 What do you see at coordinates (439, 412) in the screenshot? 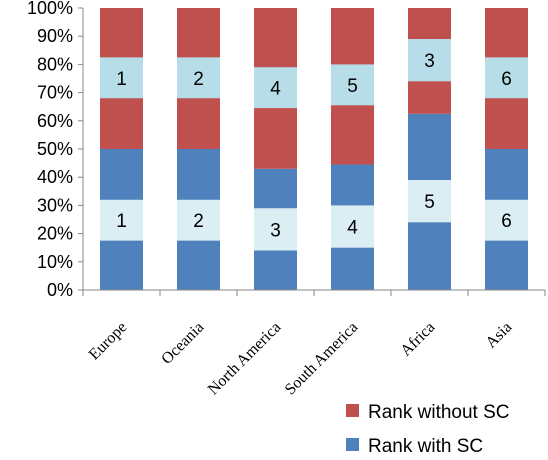
I see `legend-label: Rank without SC` at bounding box center [439, 412].